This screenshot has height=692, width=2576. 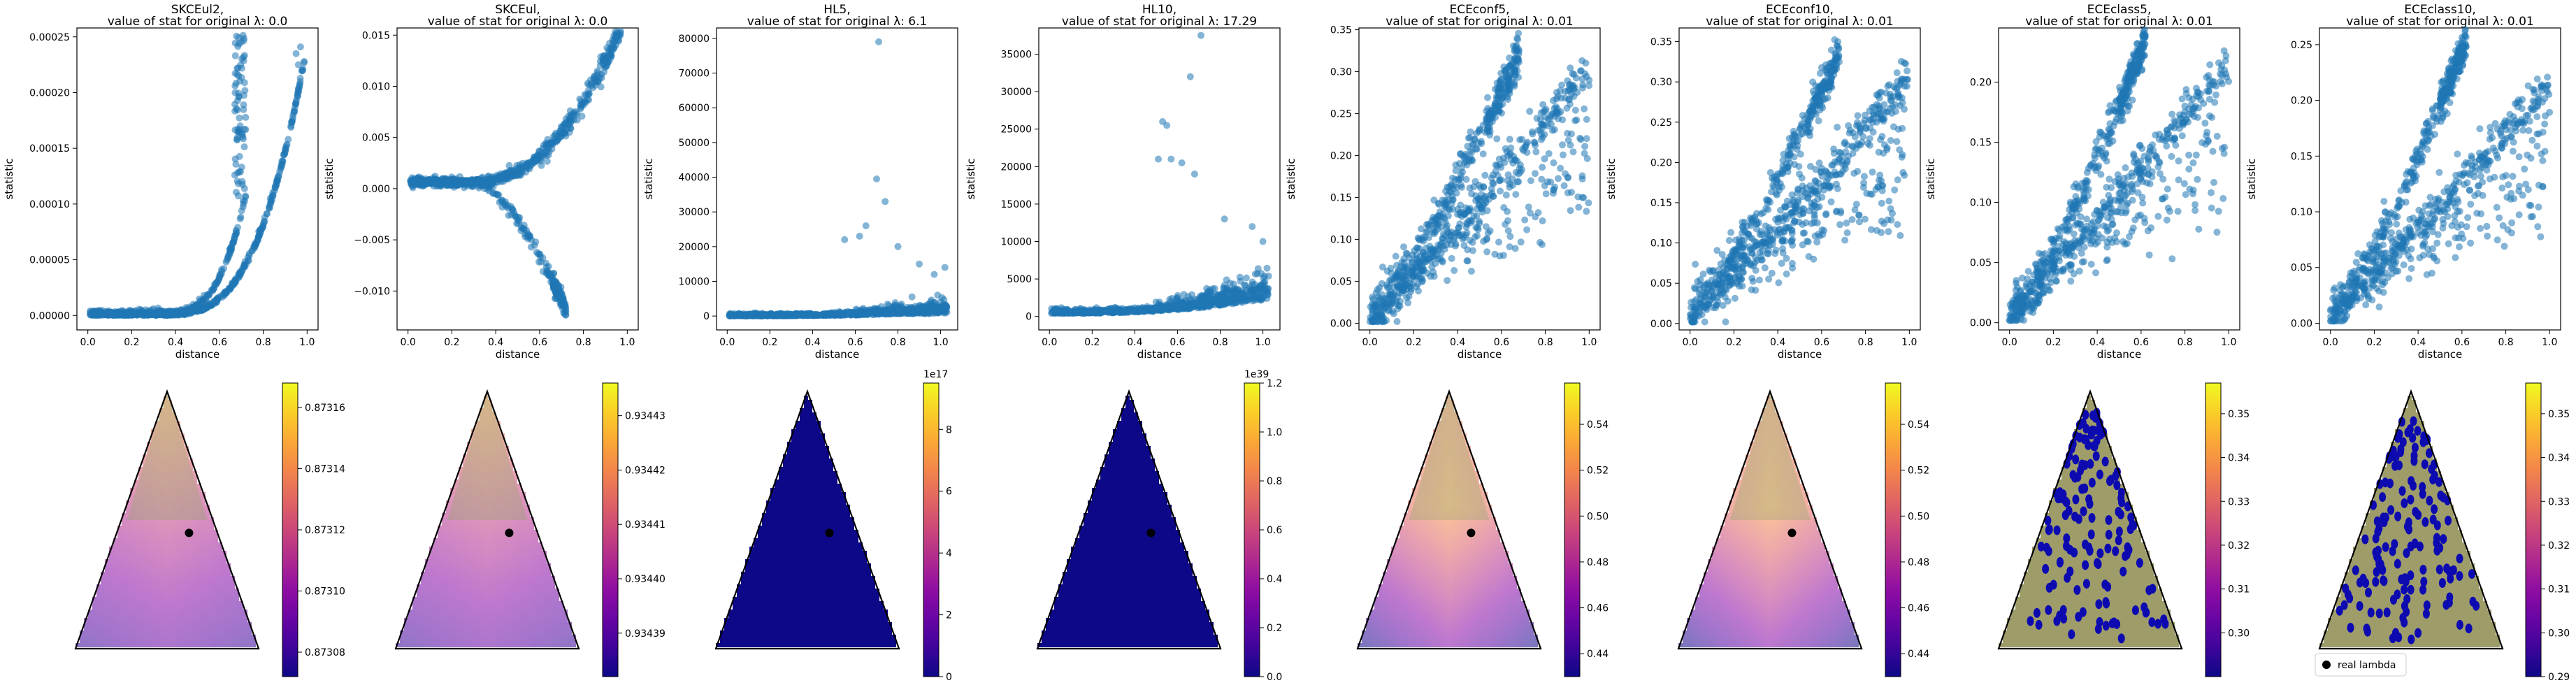 What do you see at coordinates (1341, 72) in the screenshot?
I see `y-tick-label: 0.30` at bounding box center [1341, 72].